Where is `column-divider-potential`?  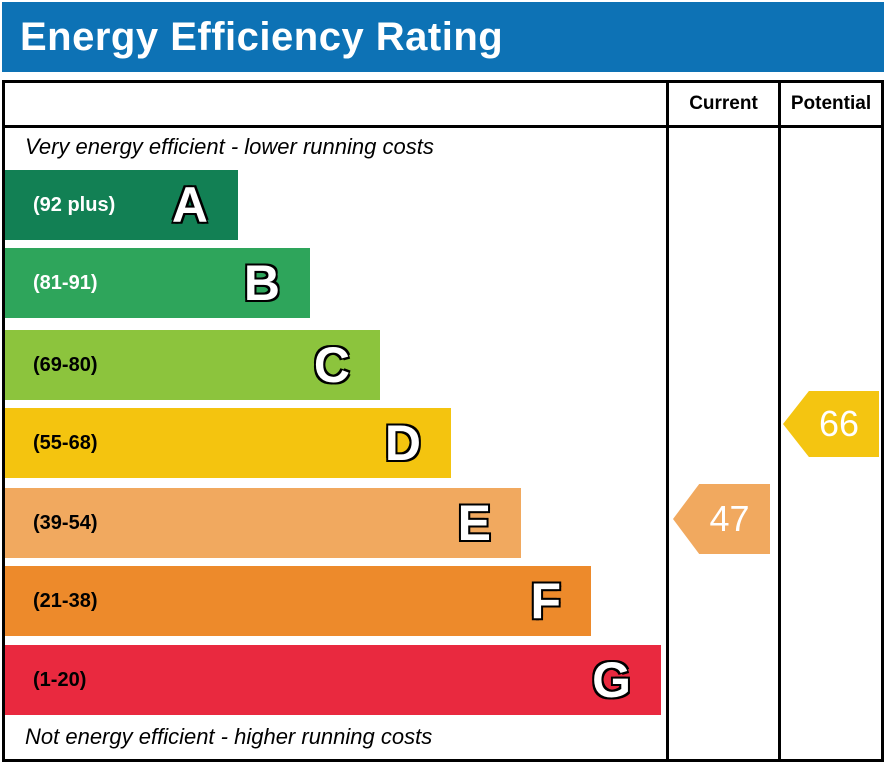
column-divider-potential is located at coordinates (779, 421).